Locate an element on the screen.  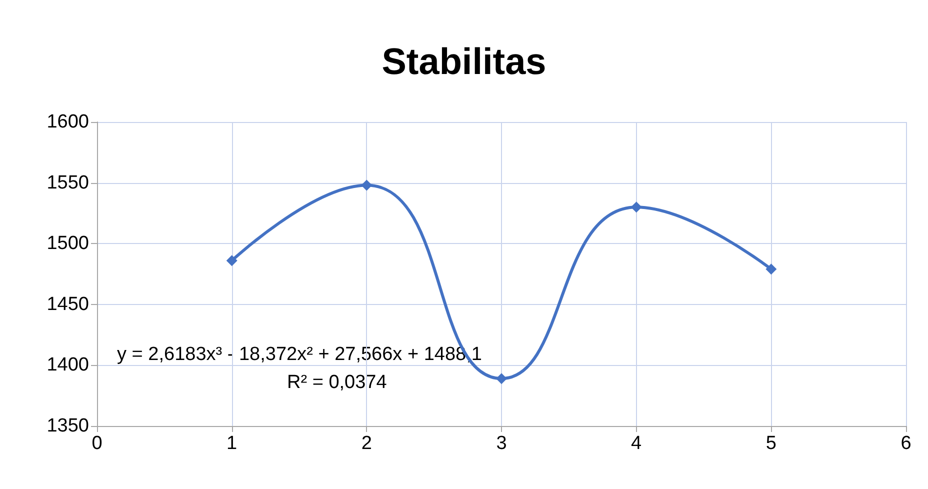
y-tick-label: 1550 is located at coordinates (67, 183).